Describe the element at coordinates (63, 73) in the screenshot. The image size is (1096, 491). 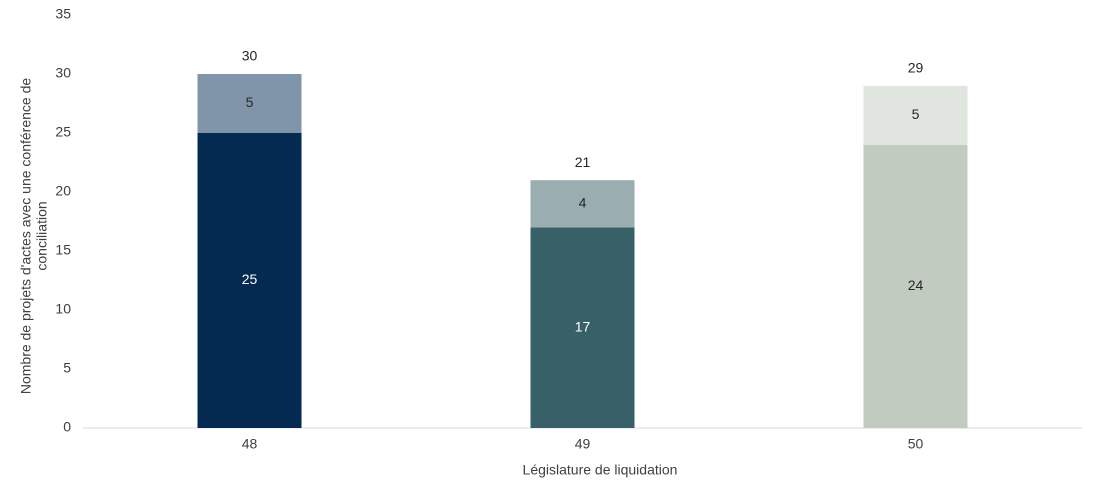
I see `y-tick-label: 30` at that location.